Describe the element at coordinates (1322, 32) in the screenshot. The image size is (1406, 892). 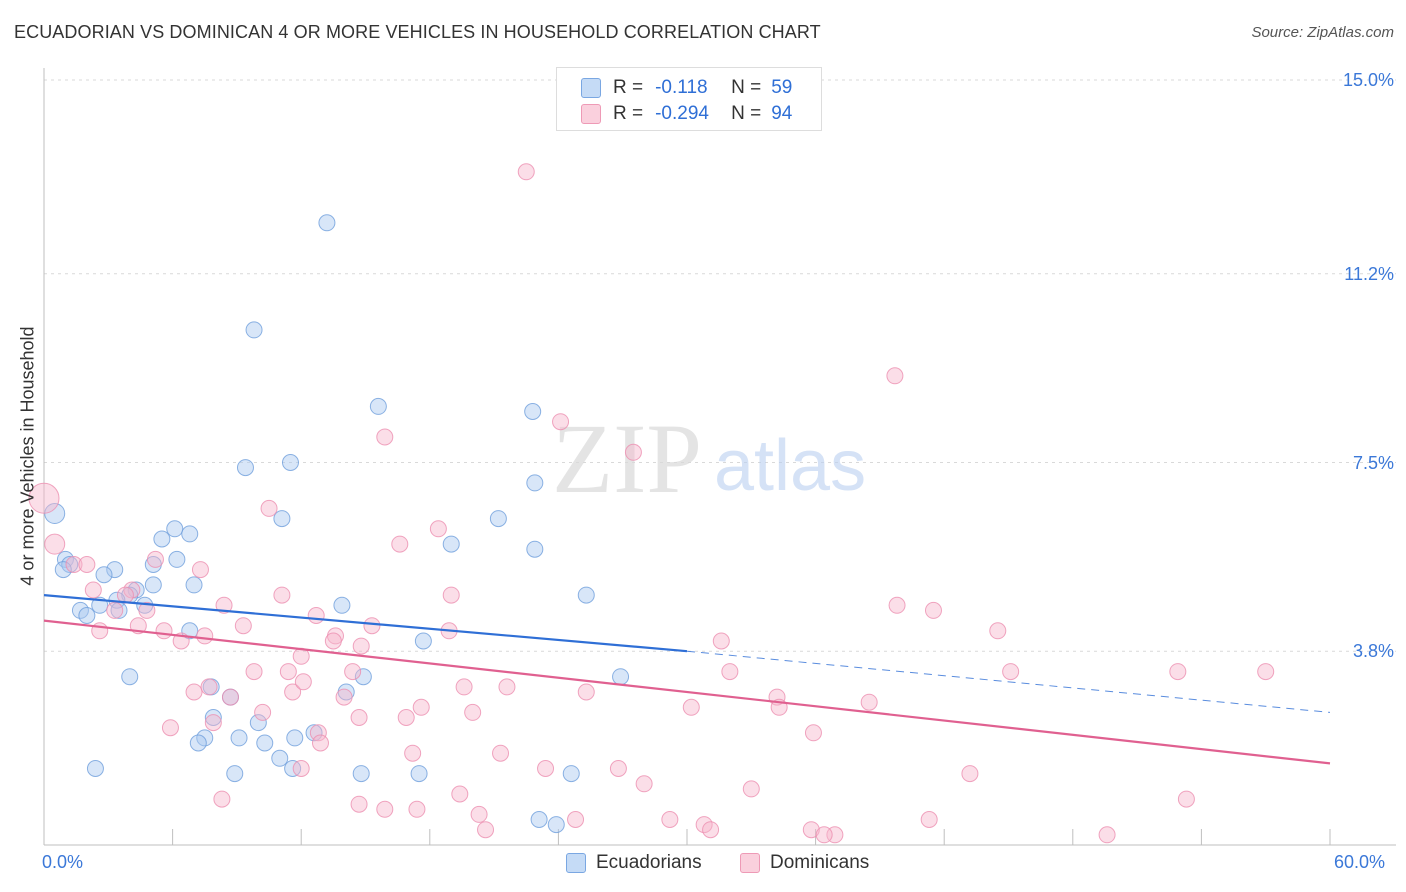
I see `source-credit: Source: ZipAtlas.com` at that location.